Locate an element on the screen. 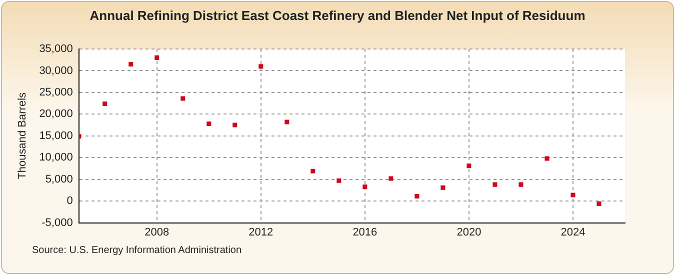 The width and height of the screenshot is (675, 275). y-tick-label: 30,000 is located at coordinates (56, 70).